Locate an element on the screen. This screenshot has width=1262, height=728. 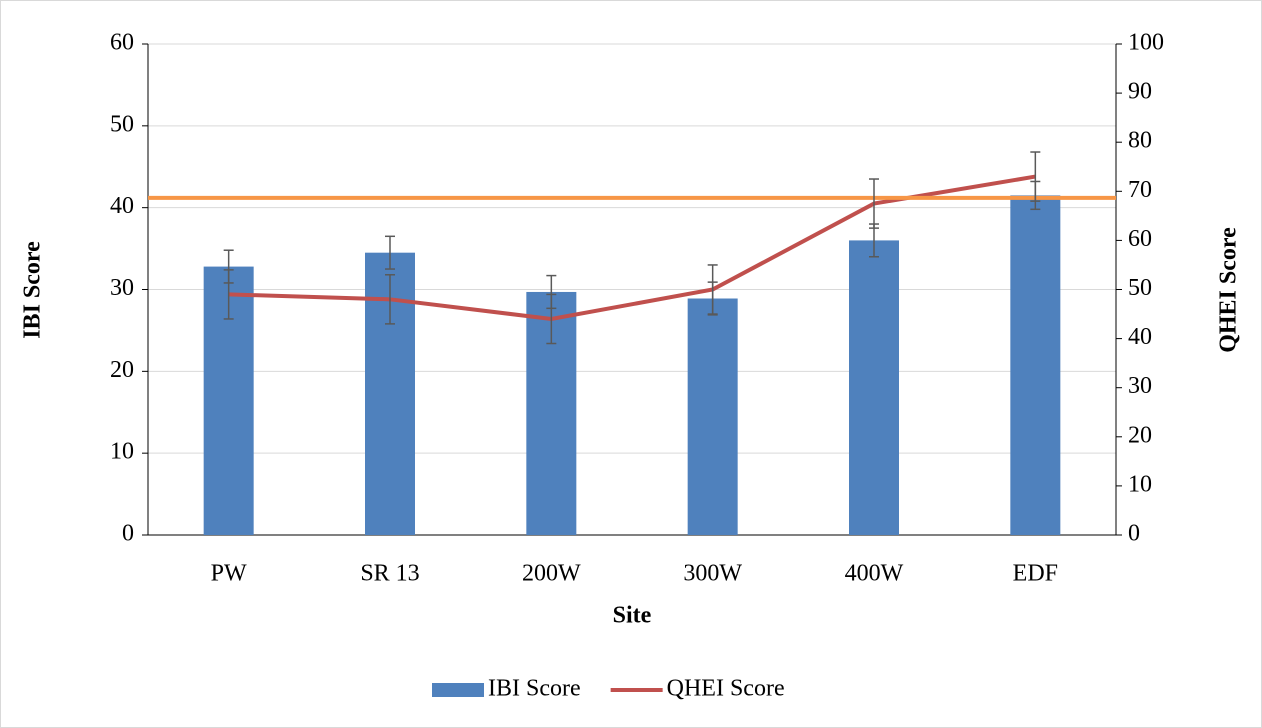
y2-tick-label: 100 is located at coordinates (1146, 43).